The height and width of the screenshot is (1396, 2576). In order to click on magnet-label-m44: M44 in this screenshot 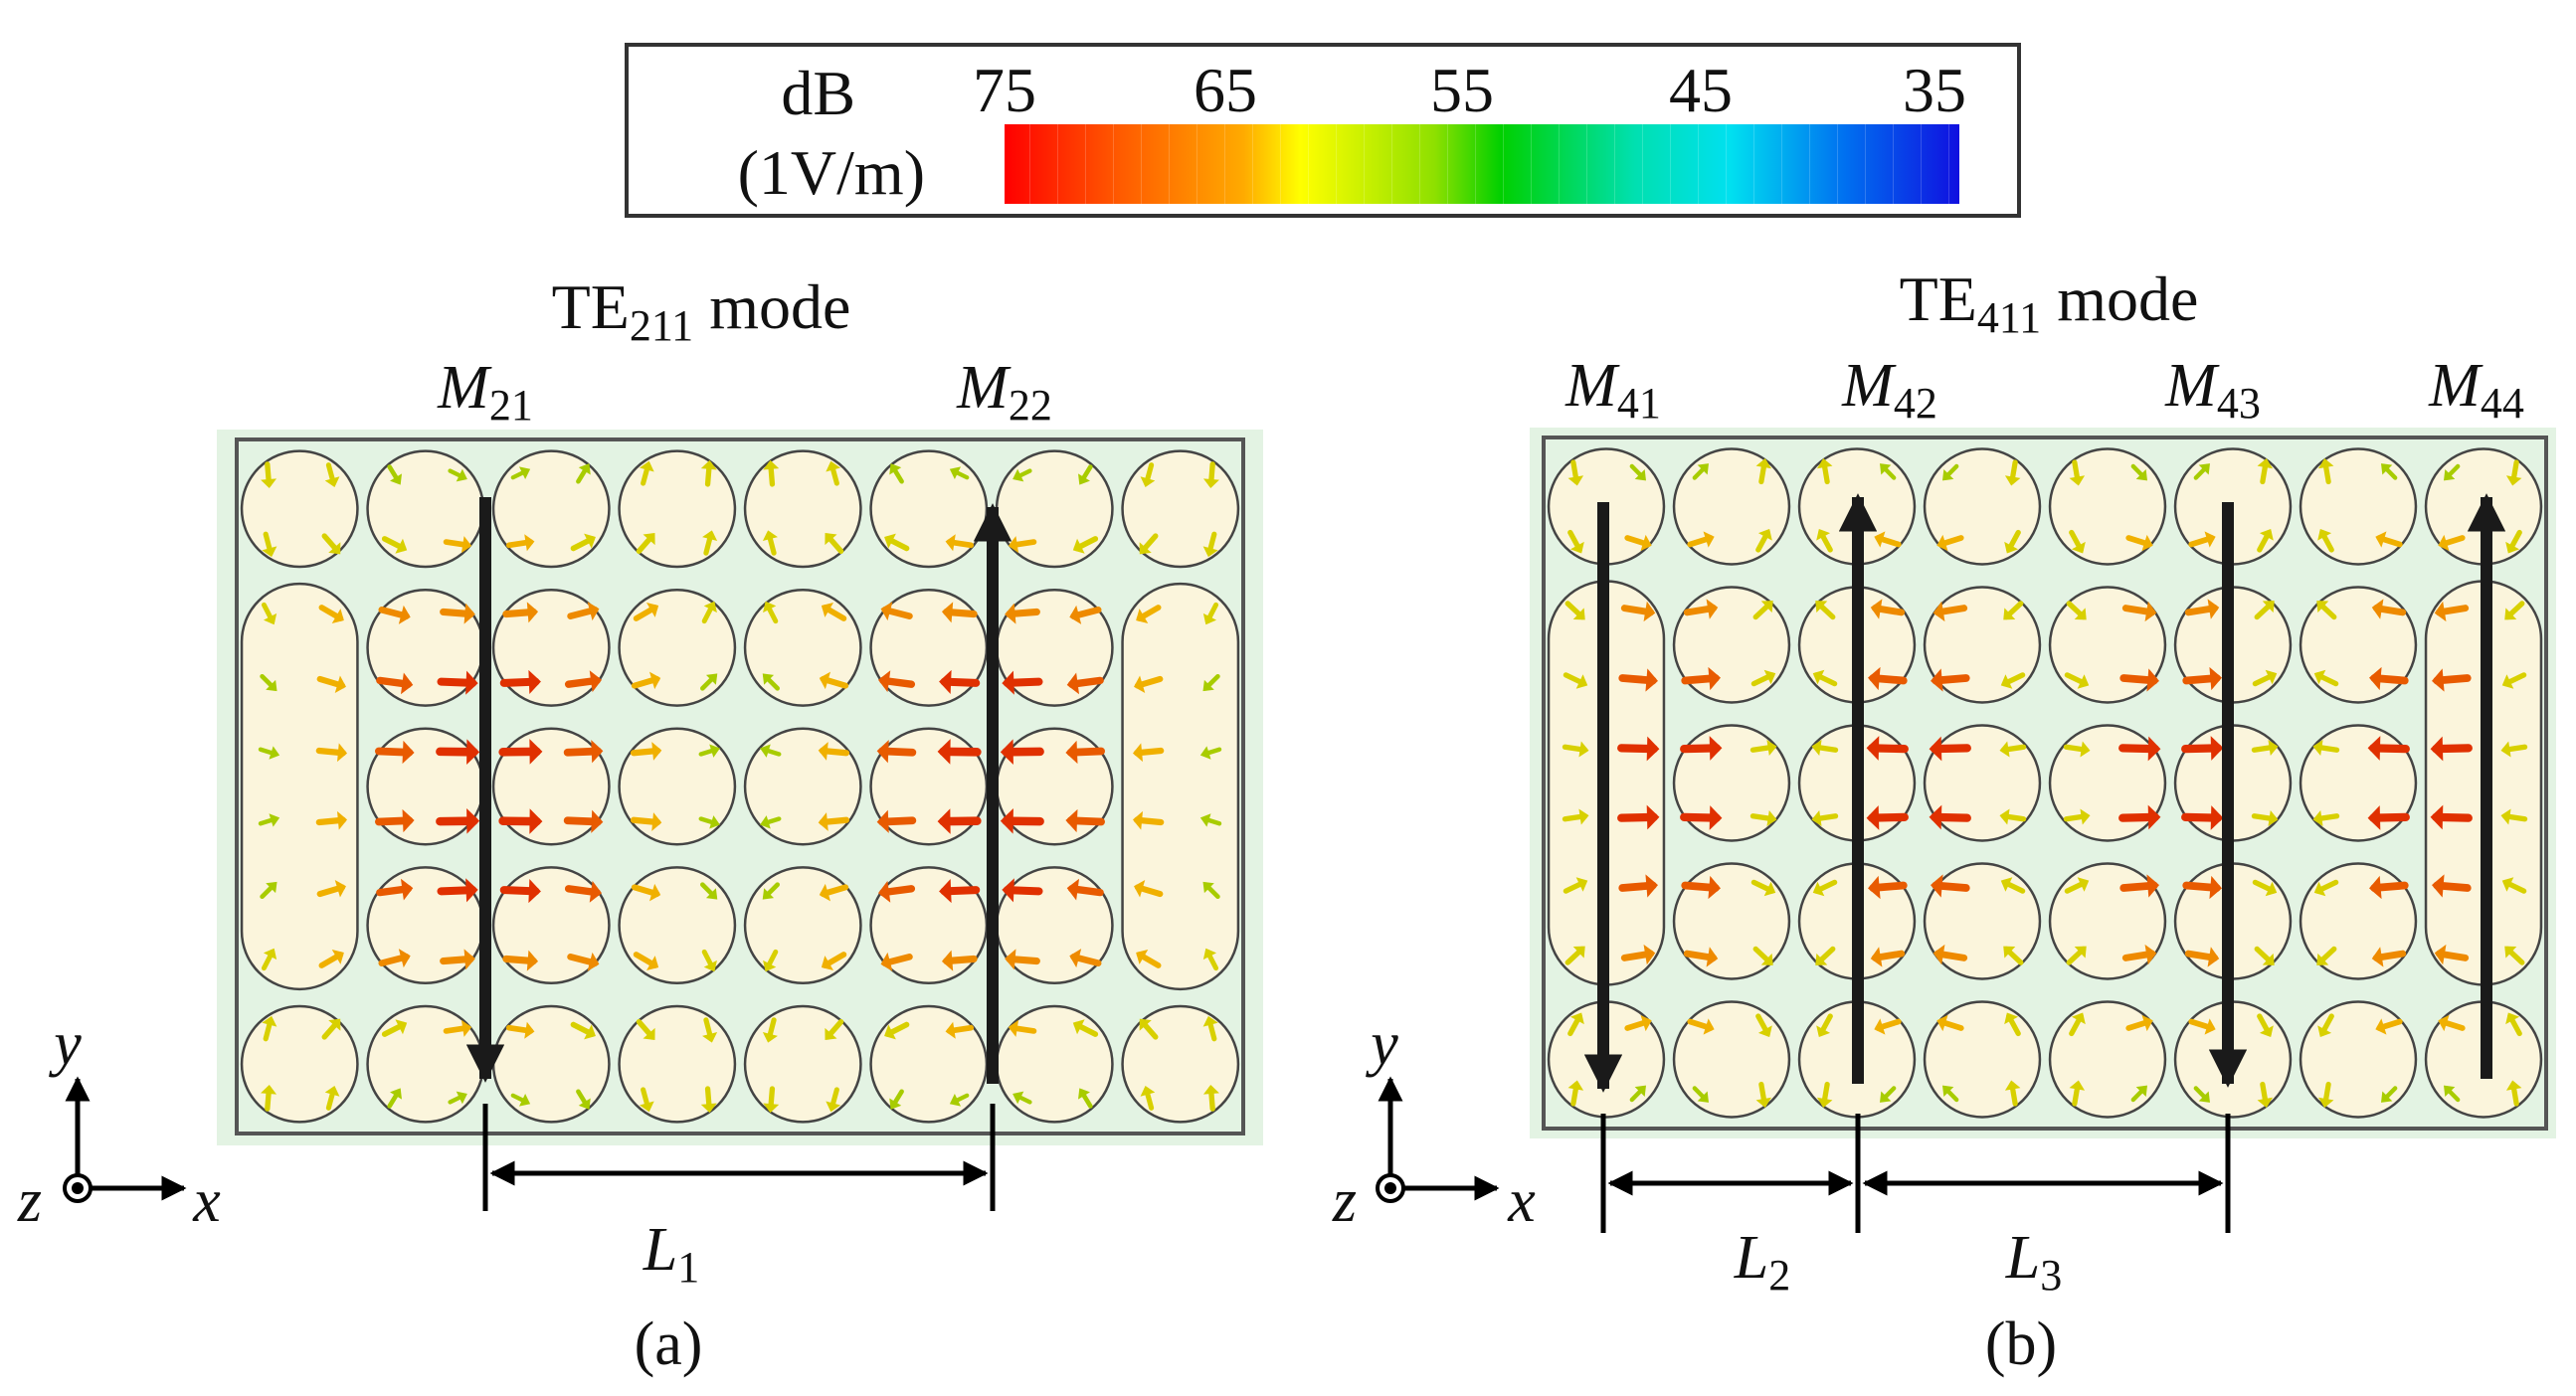, I will do `click(2476, 390)`.